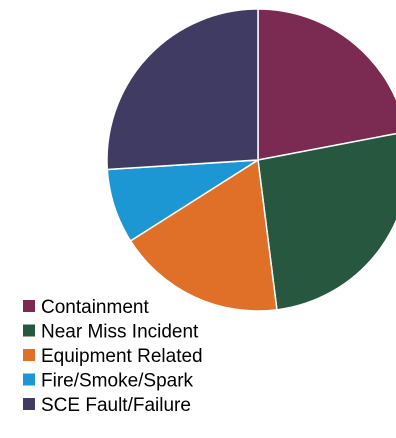  I want to click on legend-item-near-miss-incident: Near Miss Incident, so click(111, 332).